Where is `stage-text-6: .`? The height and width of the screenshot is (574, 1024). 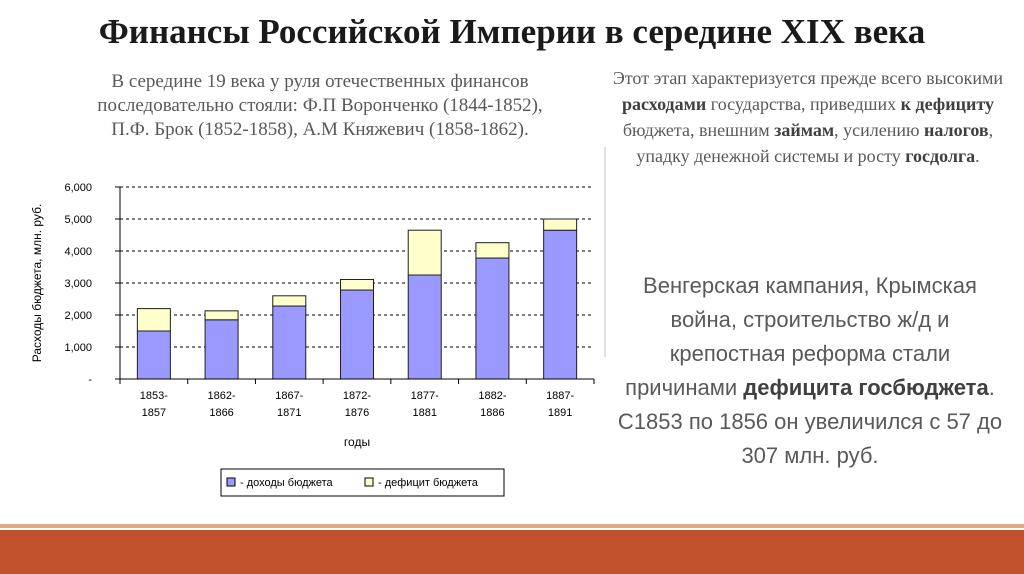
stage-text-6: . is located at coordinates (977, 156).